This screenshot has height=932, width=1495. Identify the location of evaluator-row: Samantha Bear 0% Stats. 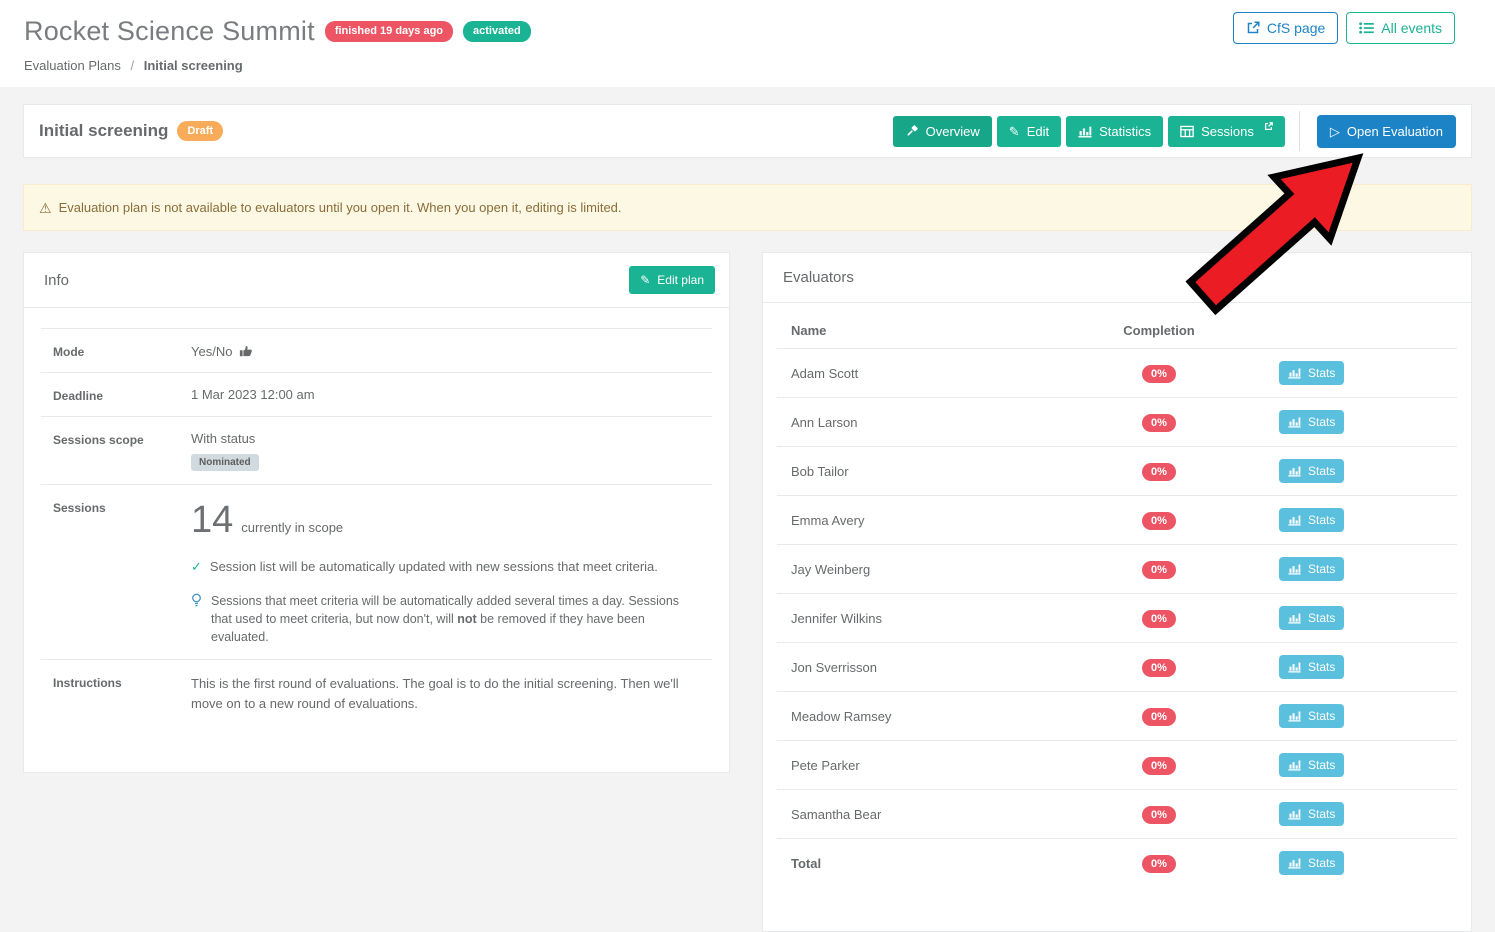
(1117, 813).